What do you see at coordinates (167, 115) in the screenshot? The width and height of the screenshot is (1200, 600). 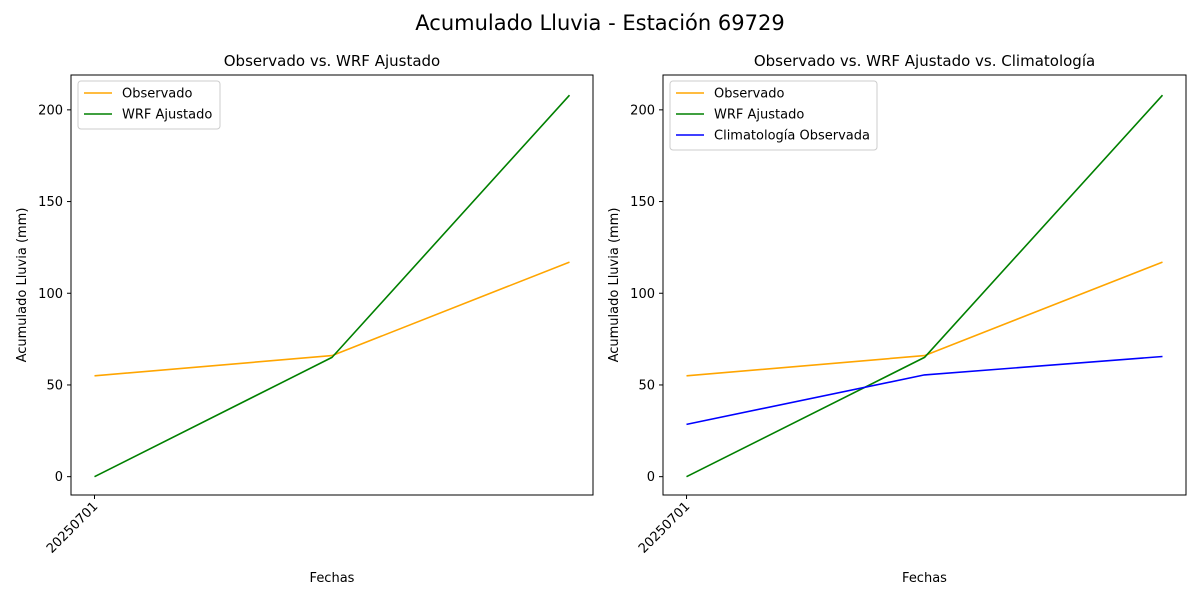 I see `chart1-legend-entry: WRF Ajustado` at bounding box center [167, 115].